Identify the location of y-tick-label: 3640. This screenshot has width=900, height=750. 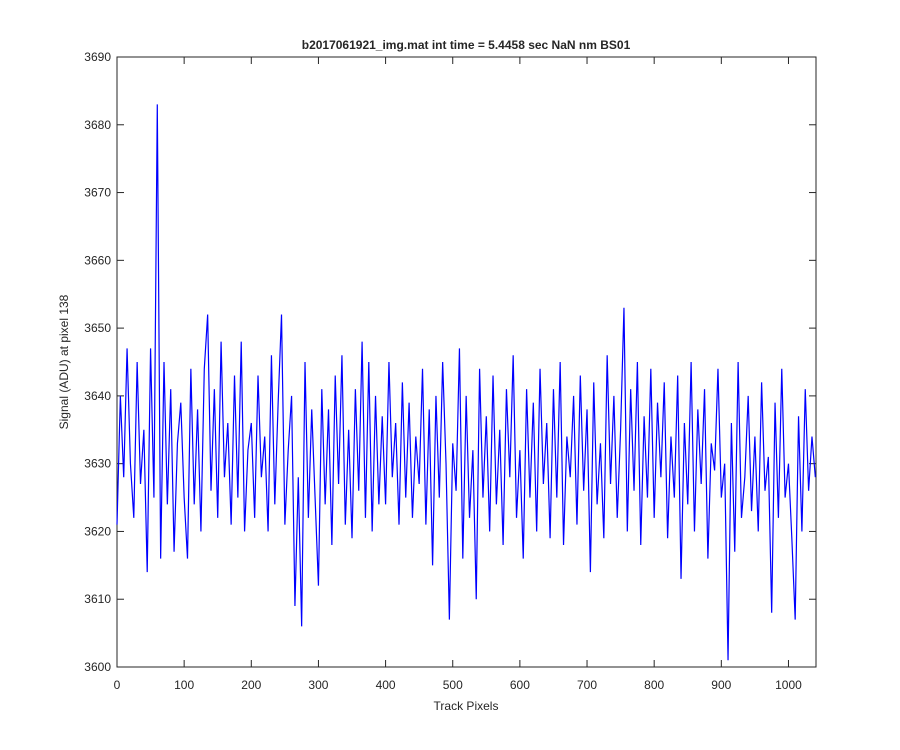
(97, 396).